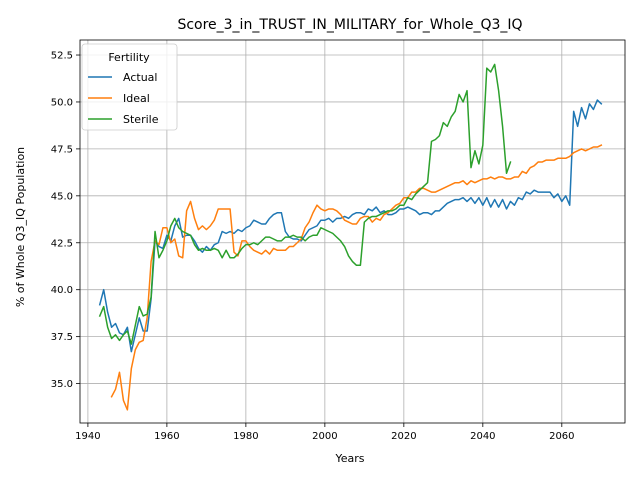 This screenshot has height=484, width=640. I want to click on legend-items: Actual Ideal Sterile, so click(123, 98).